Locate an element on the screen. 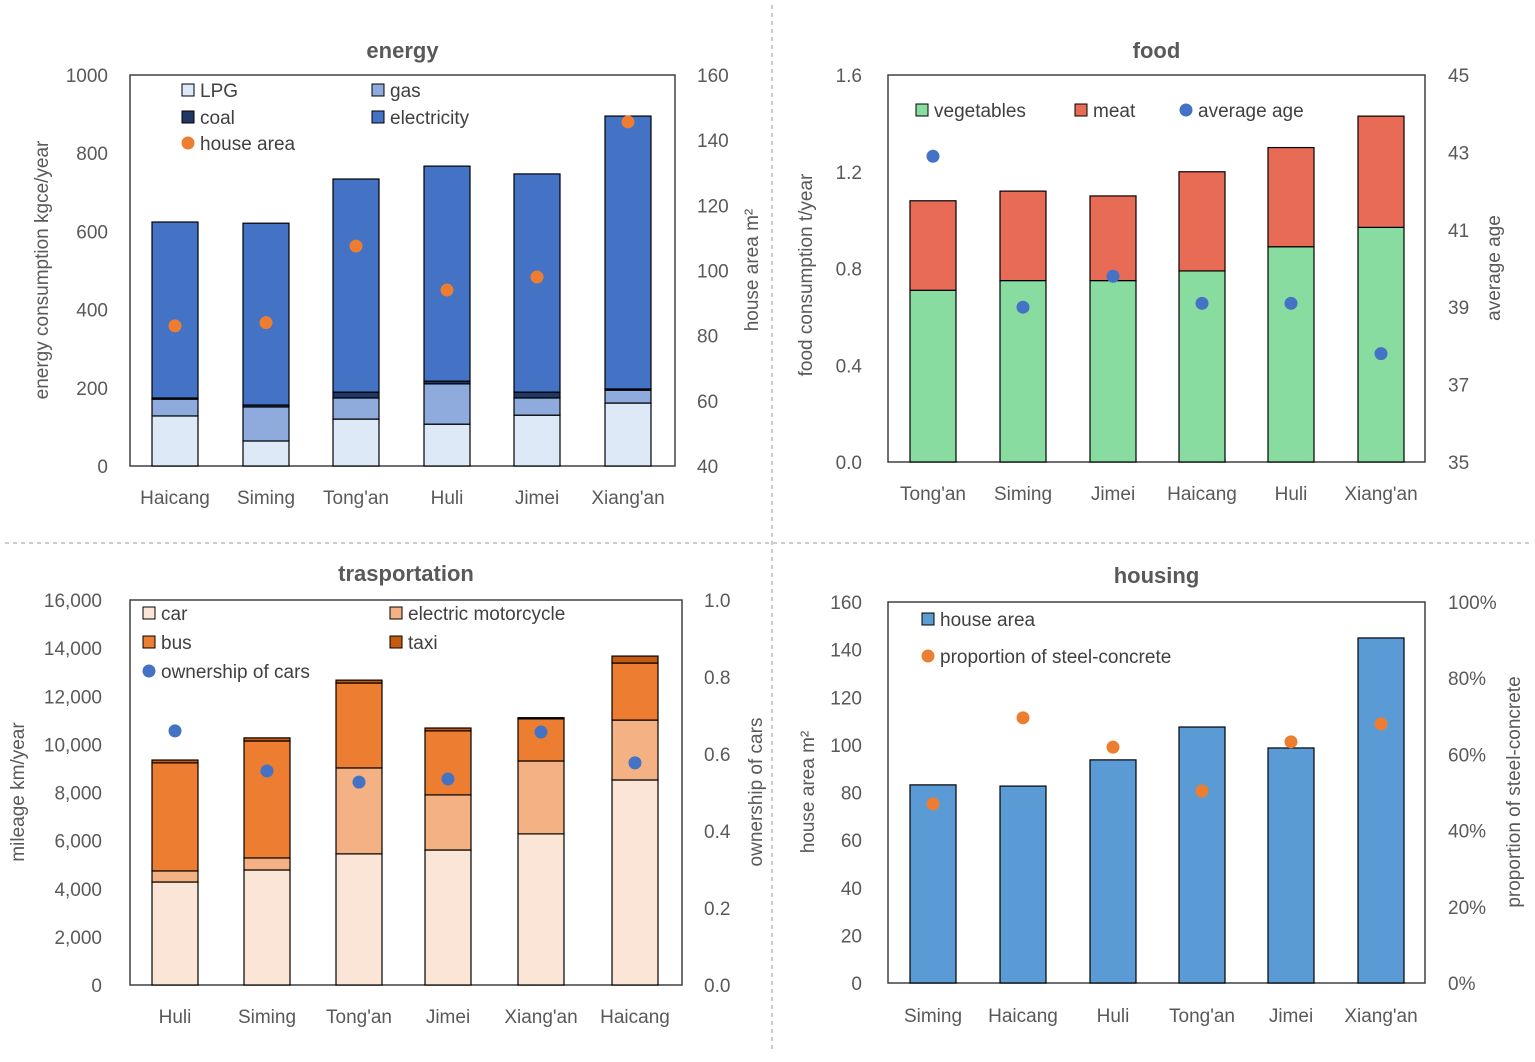 The image size is (1535, 1062). x-tick-label: Siming is located at coordinates (1023, 494).